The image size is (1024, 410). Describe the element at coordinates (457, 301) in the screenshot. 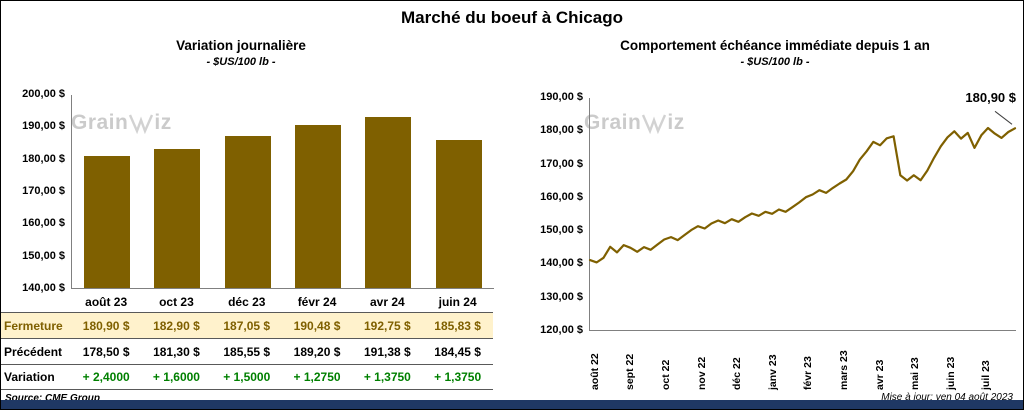

I see `category-label: juin 24` at that location.